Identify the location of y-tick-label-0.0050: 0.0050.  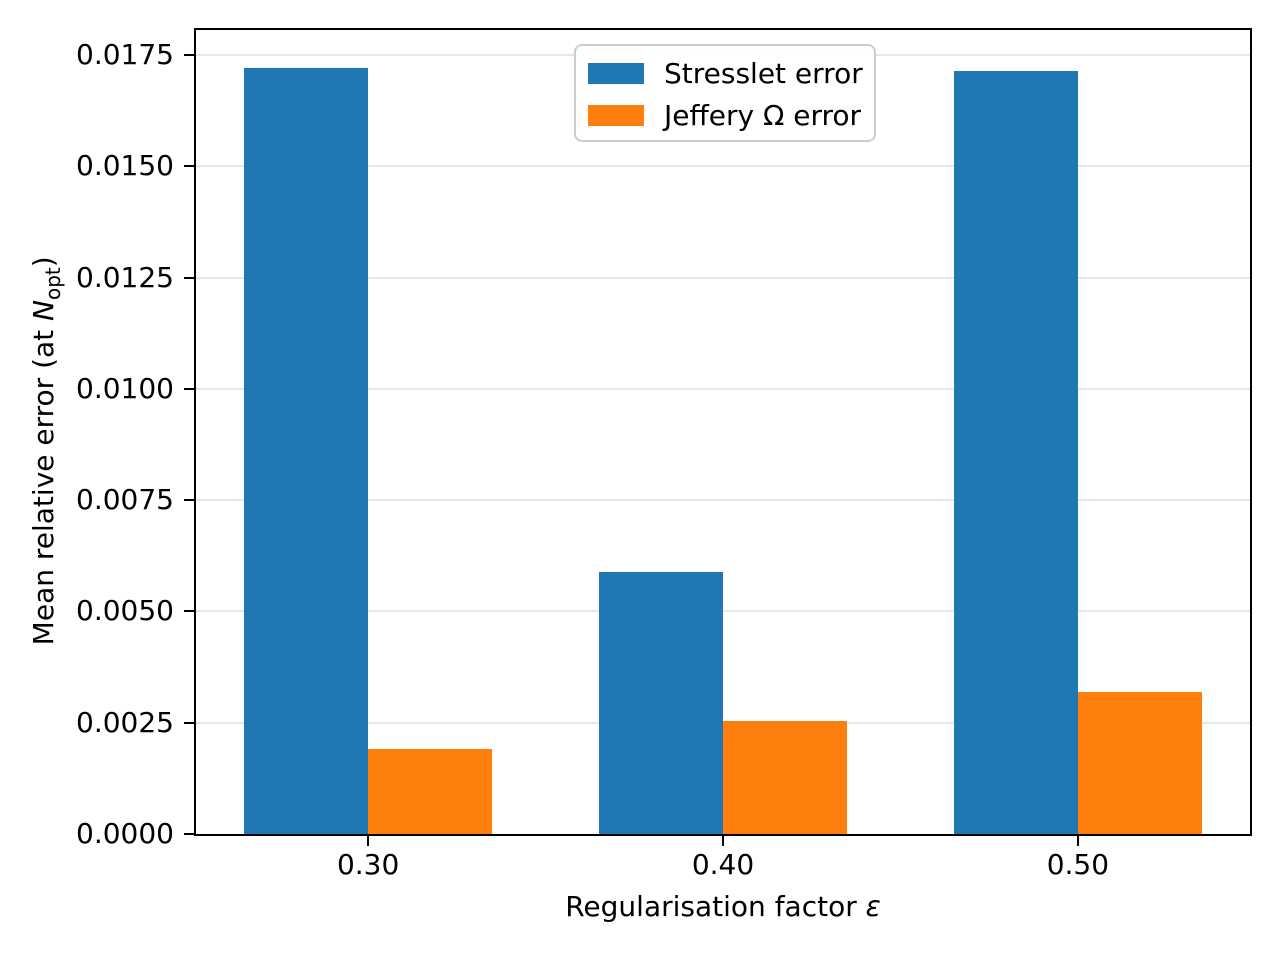
(125, 611).